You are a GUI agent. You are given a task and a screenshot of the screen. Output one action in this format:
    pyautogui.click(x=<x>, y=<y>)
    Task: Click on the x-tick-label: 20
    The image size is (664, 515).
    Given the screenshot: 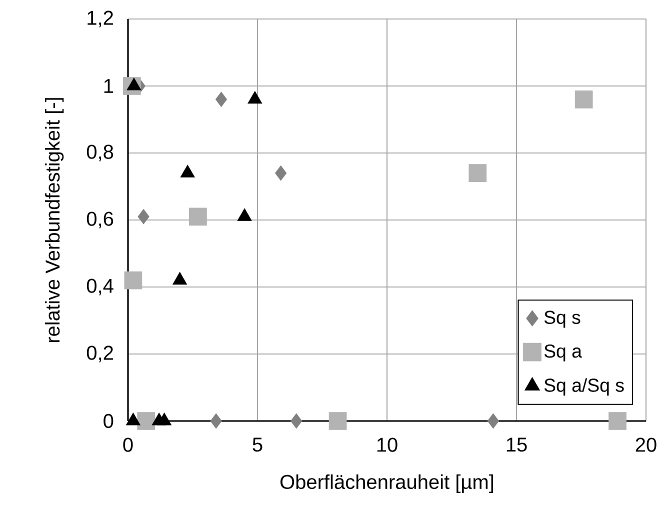 What is the action you would take?
    pyautogui.click(x=646, y=445)
    